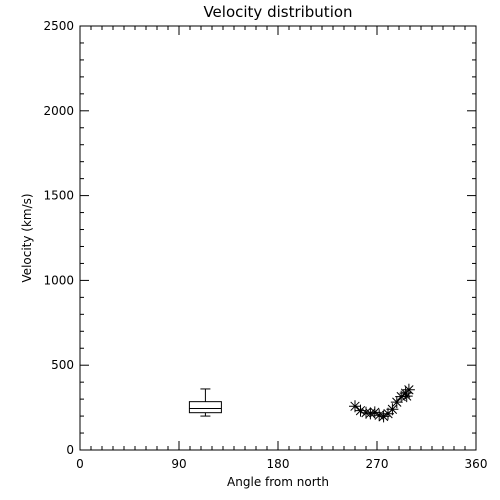  Describe the element at coordinates (205, 407) in the screenshot. I see `box-body` at that location.